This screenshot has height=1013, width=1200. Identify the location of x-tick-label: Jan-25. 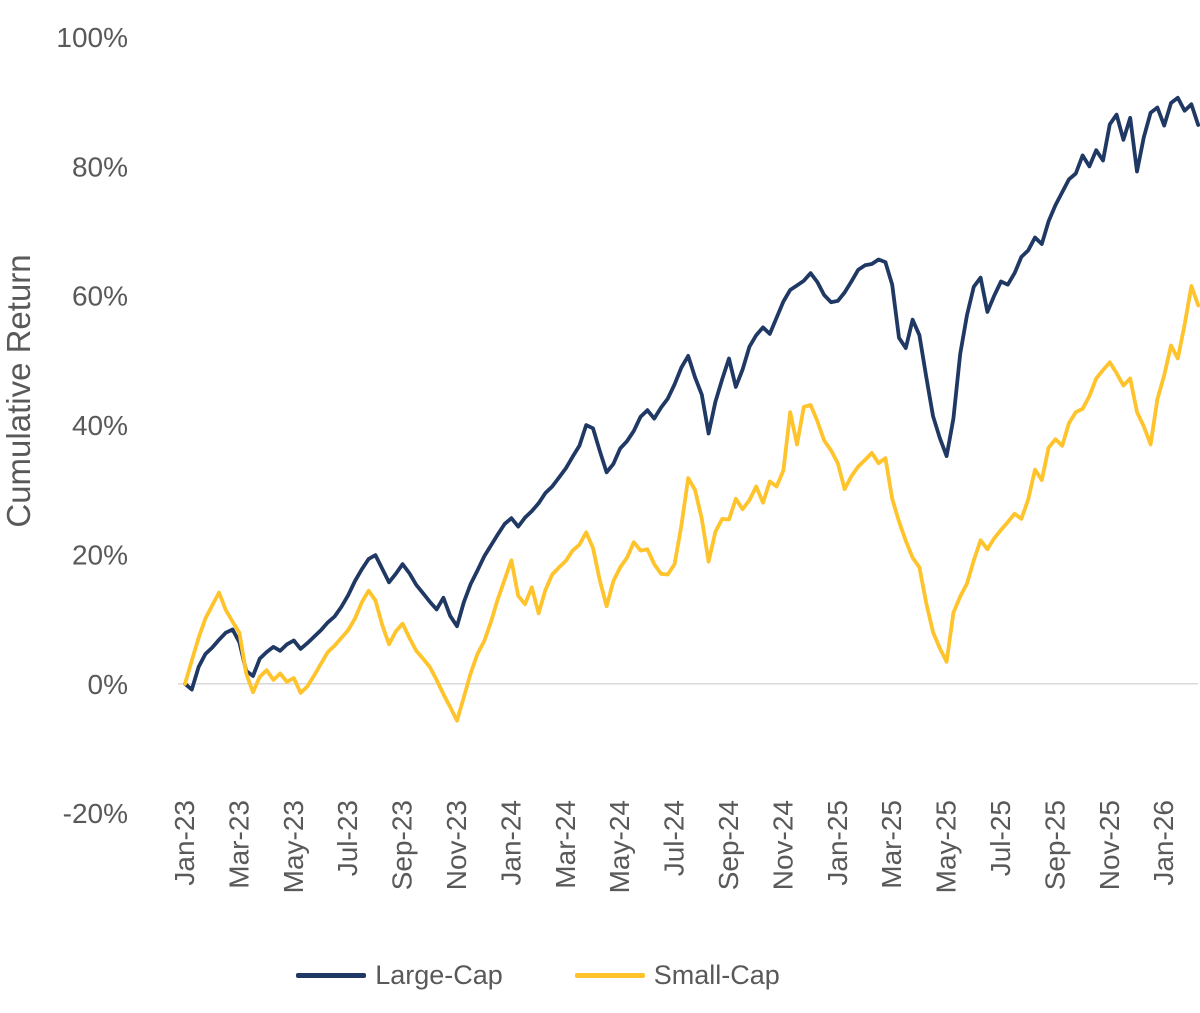
(837, 843).